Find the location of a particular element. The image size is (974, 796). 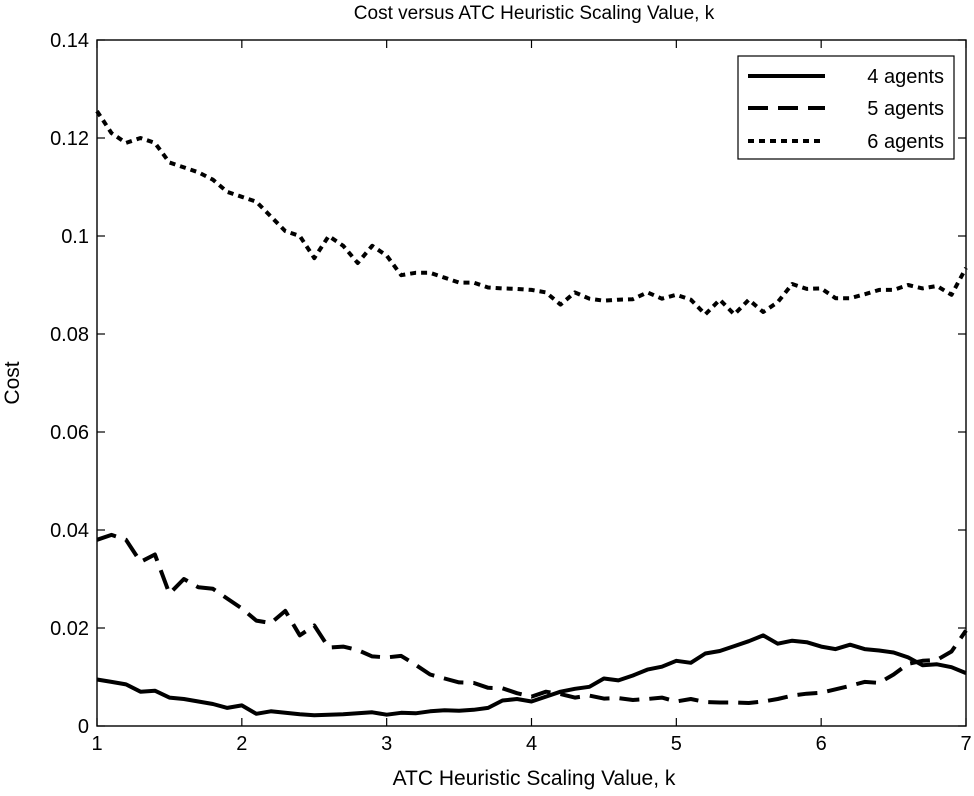

x-tick-label: 5 is located at coordinates (676, 744).